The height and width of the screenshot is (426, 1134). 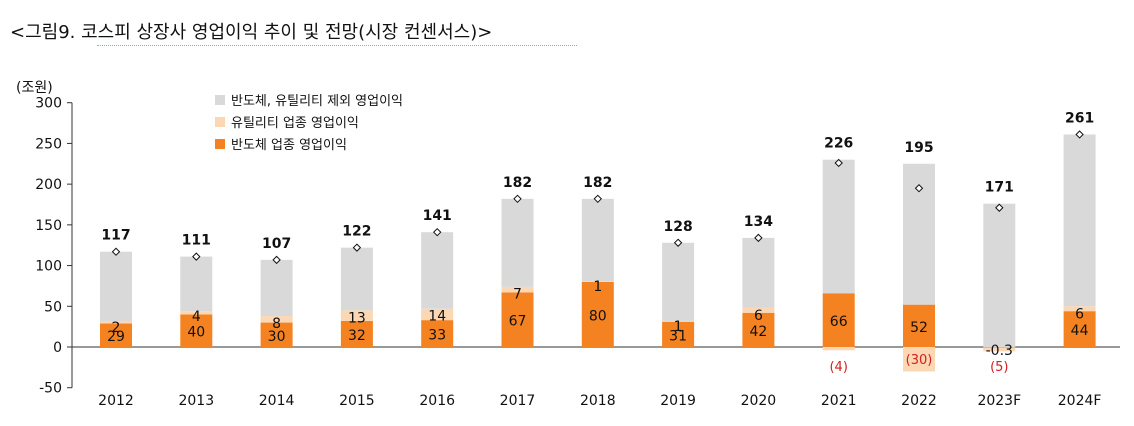 What do you see at coordinates (196, 401) in the screenshot?
I see `x-tick-label: 2013` at bounding box center [196, 401].